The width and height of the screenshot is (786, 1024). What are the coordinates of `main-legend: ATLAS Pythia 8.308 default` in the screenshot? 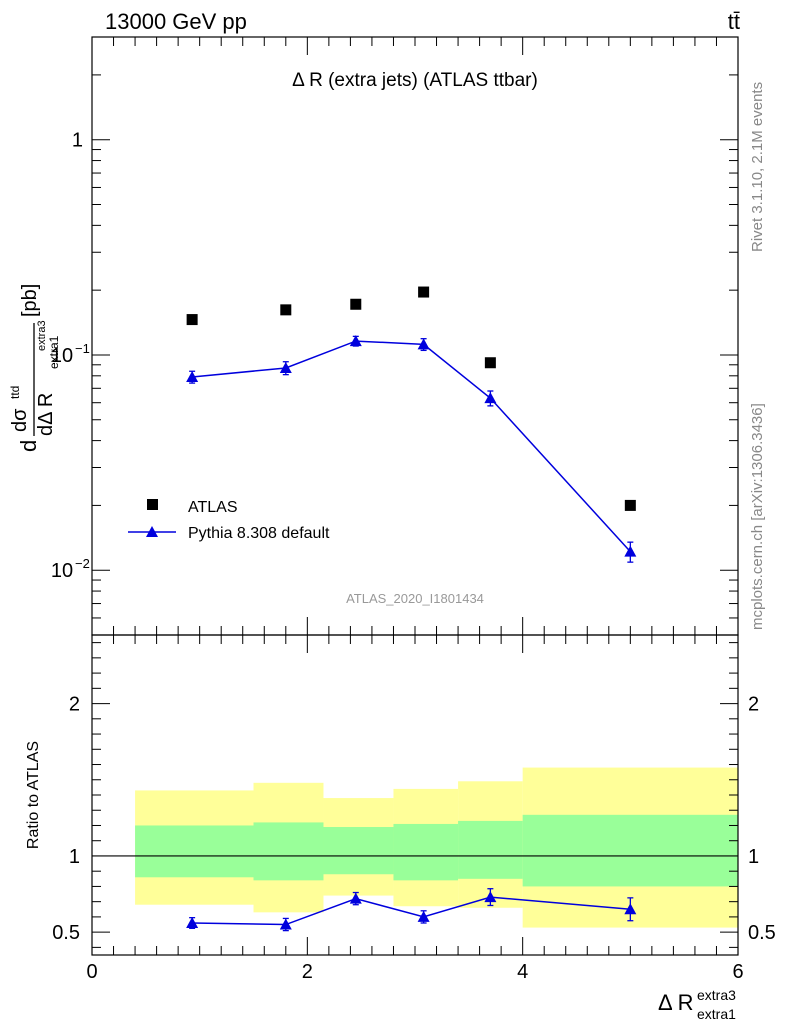 It's located at (229, 520).